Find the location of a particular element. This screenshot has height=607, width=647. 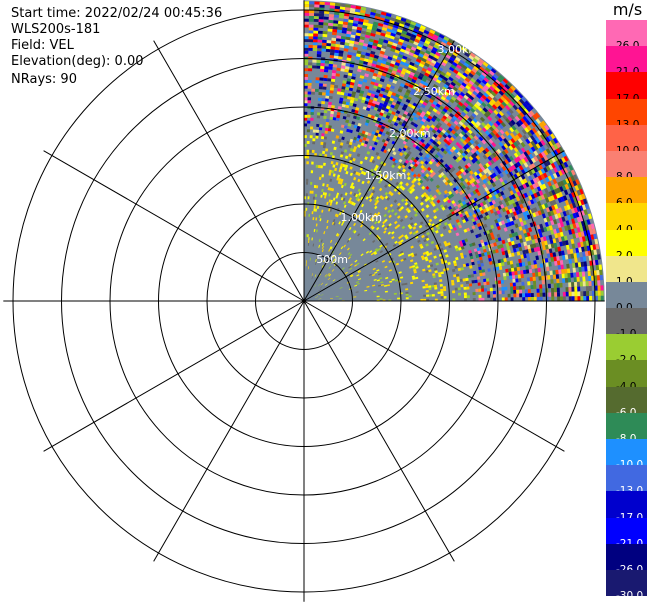

azimuth-spoke is located at coordinates (434, 226).